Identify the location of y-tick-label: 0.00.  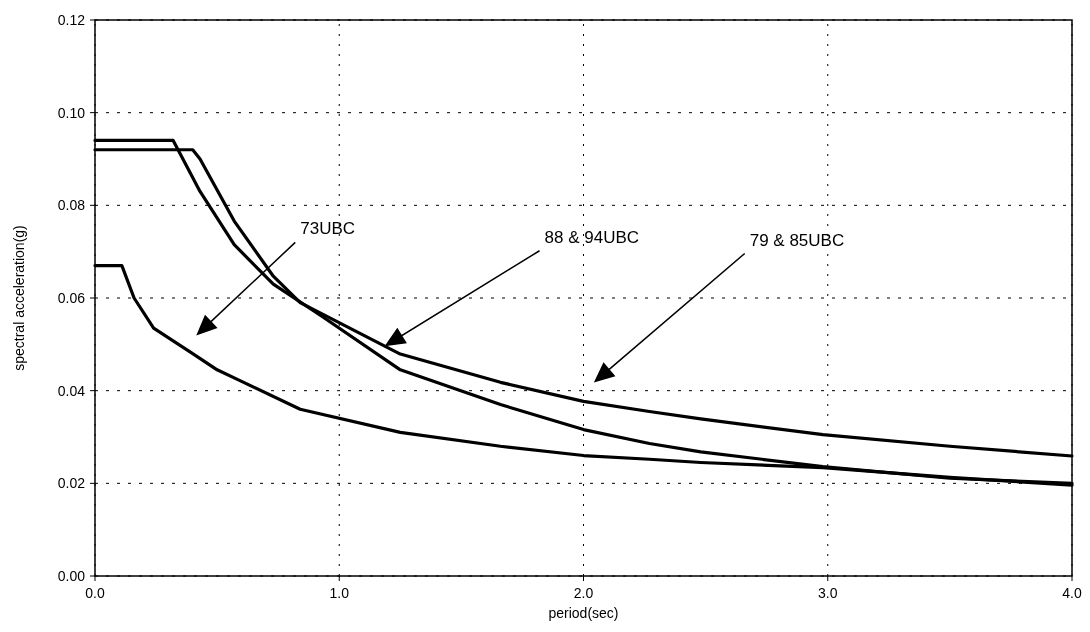
(71, 575).